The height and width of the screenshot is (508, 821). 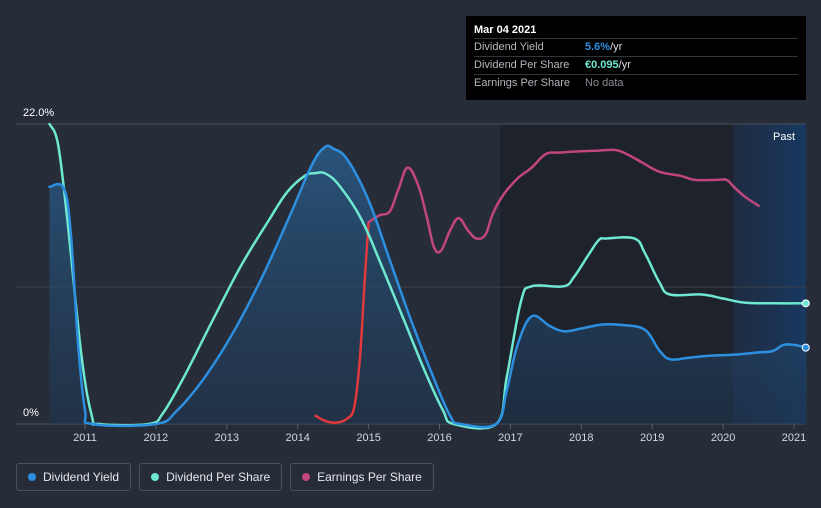 I want to click on tooltip-label: Dividend Per Share, so click(x=522, y=65).